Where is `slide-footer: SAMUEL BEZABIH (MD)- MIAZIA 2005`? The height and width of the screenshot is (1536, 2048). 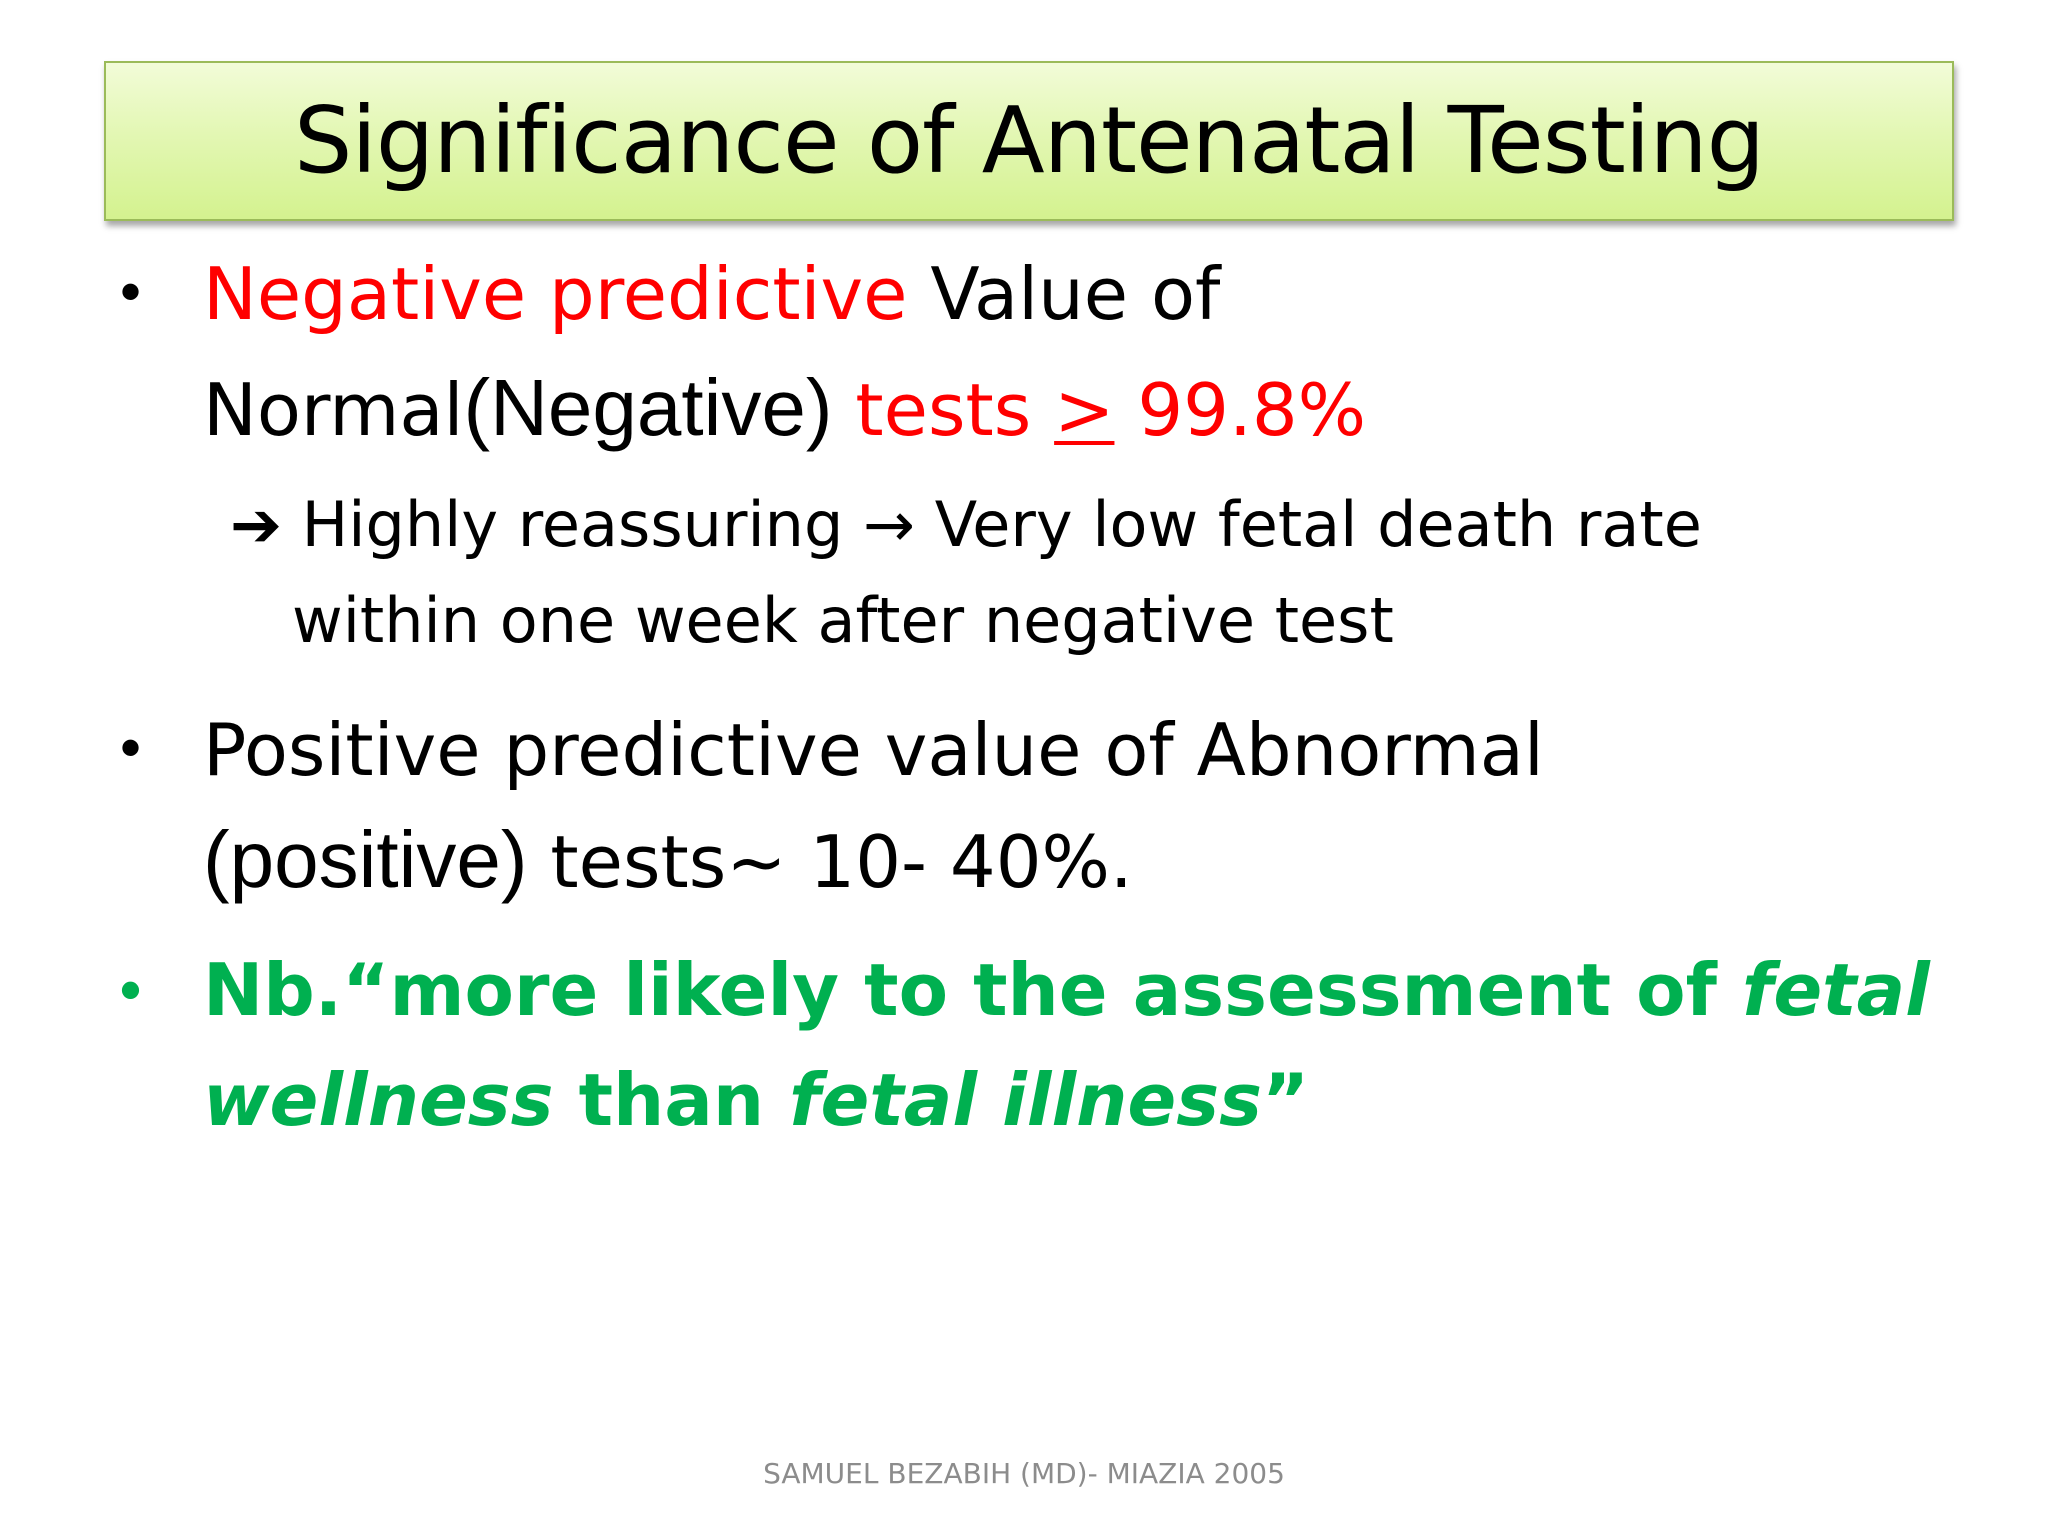
slide-footer: SAMUEL BEZABIH (MD)- MIAZIA 2005 is located at coordinates (1024, 1473).